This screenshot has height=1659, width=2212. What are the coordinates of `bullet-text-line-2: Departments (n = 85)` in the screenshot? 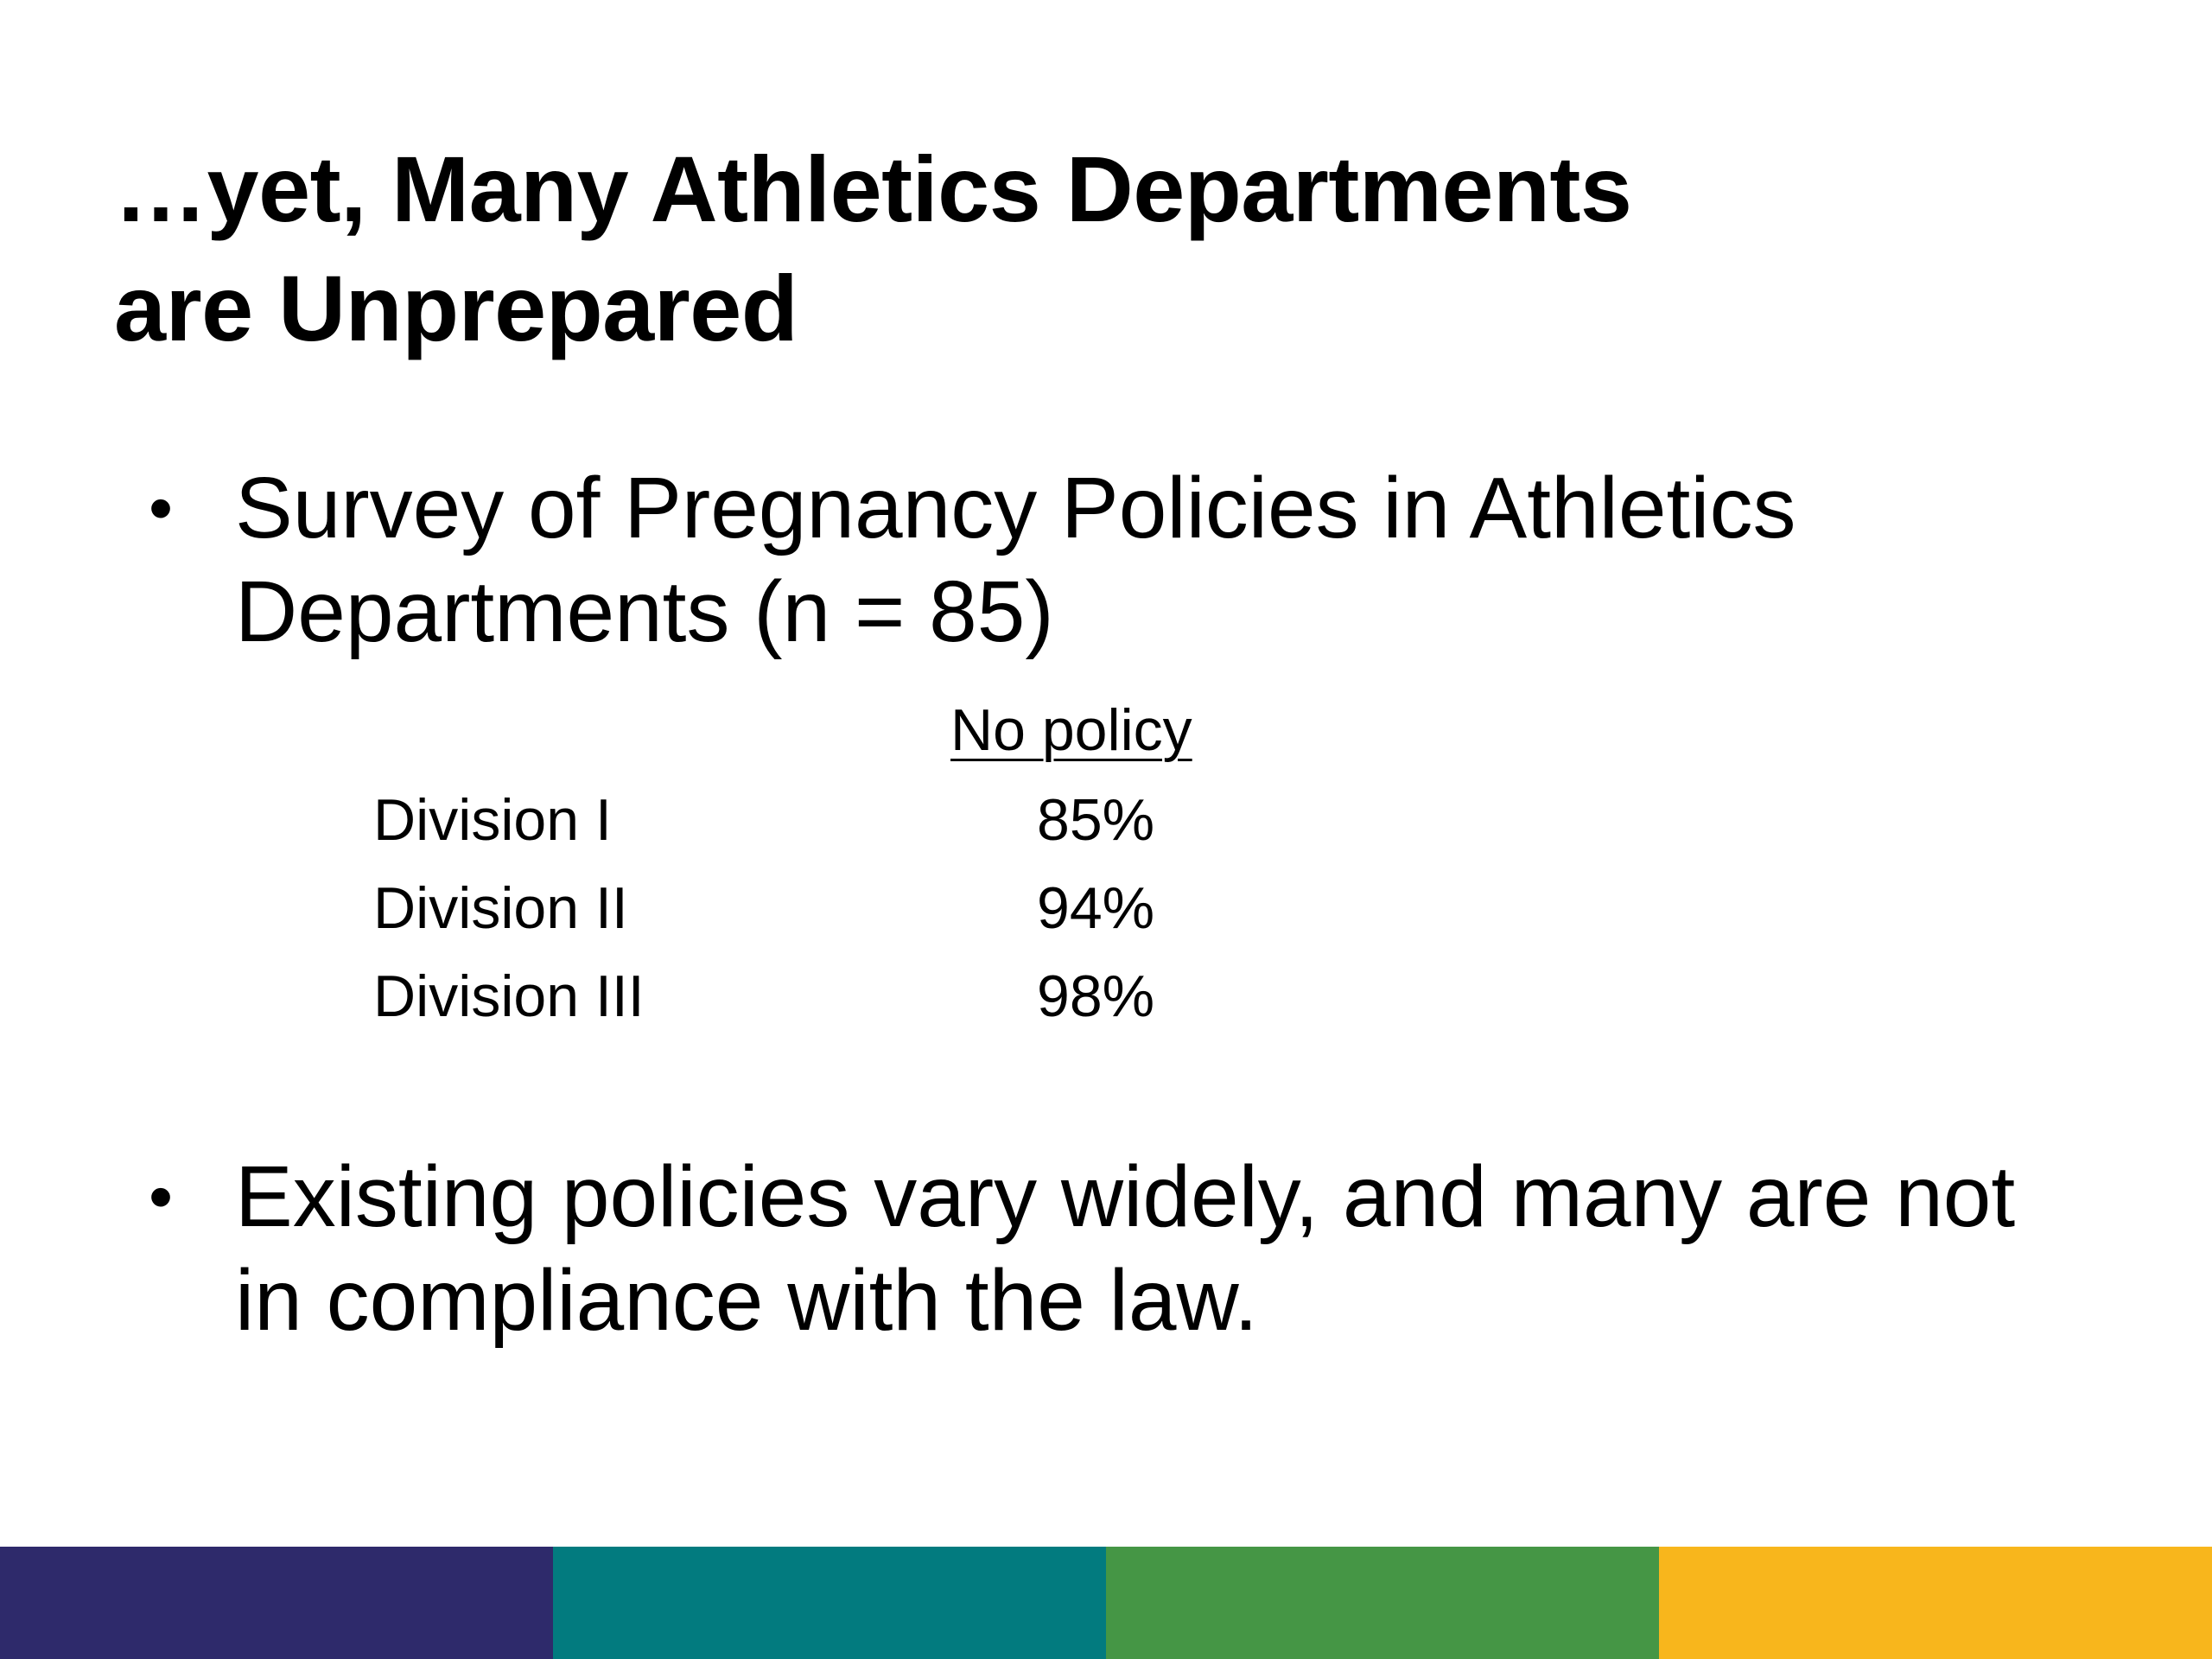 It's located at (644, 611).